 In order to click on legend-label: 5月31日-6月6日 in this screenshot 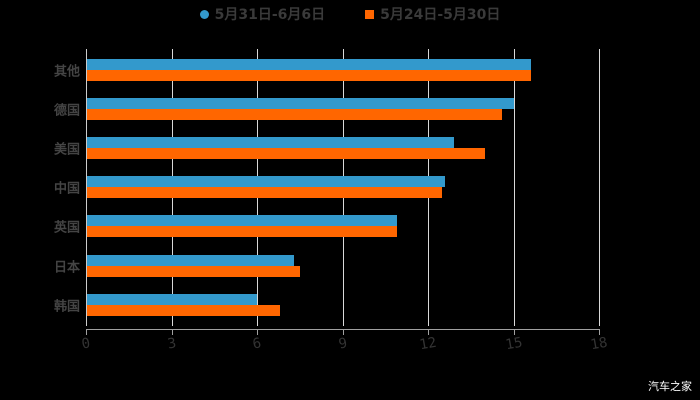, I will do `click(270, 15)`.